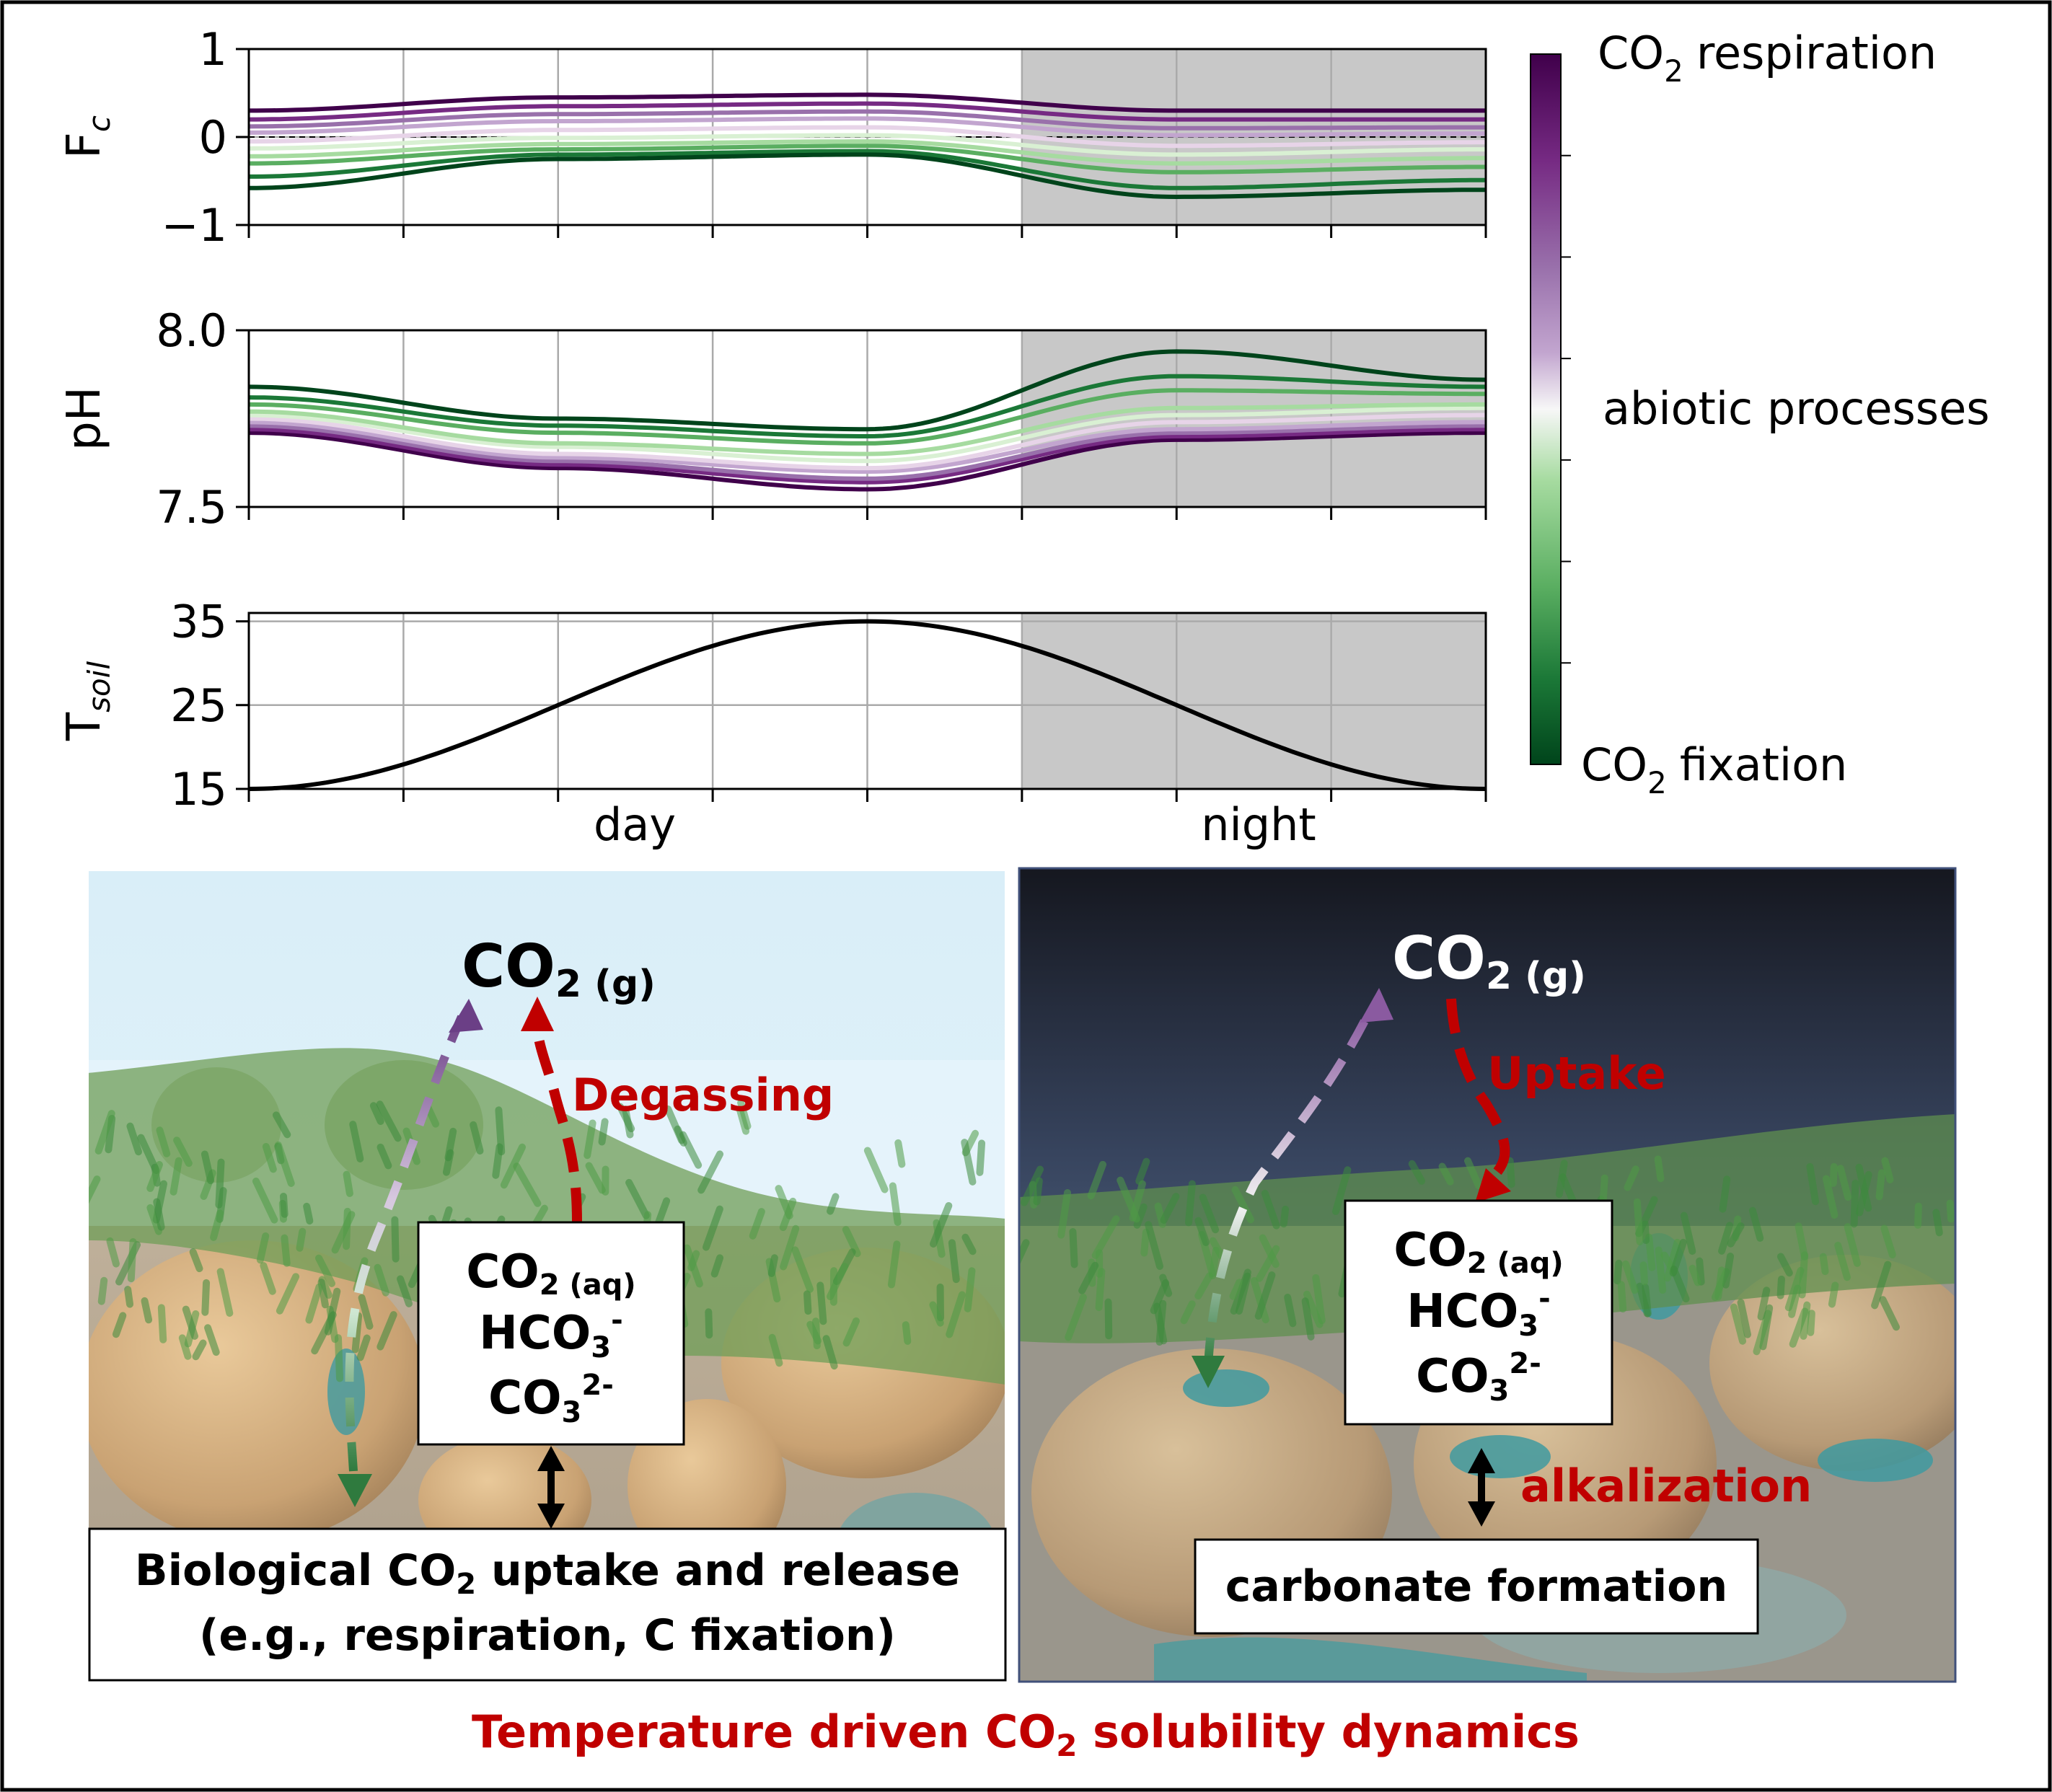 The image size is (2052, 1792). I want to click on ph-chart: 8.0 7.5 pH, so click(773, 419).